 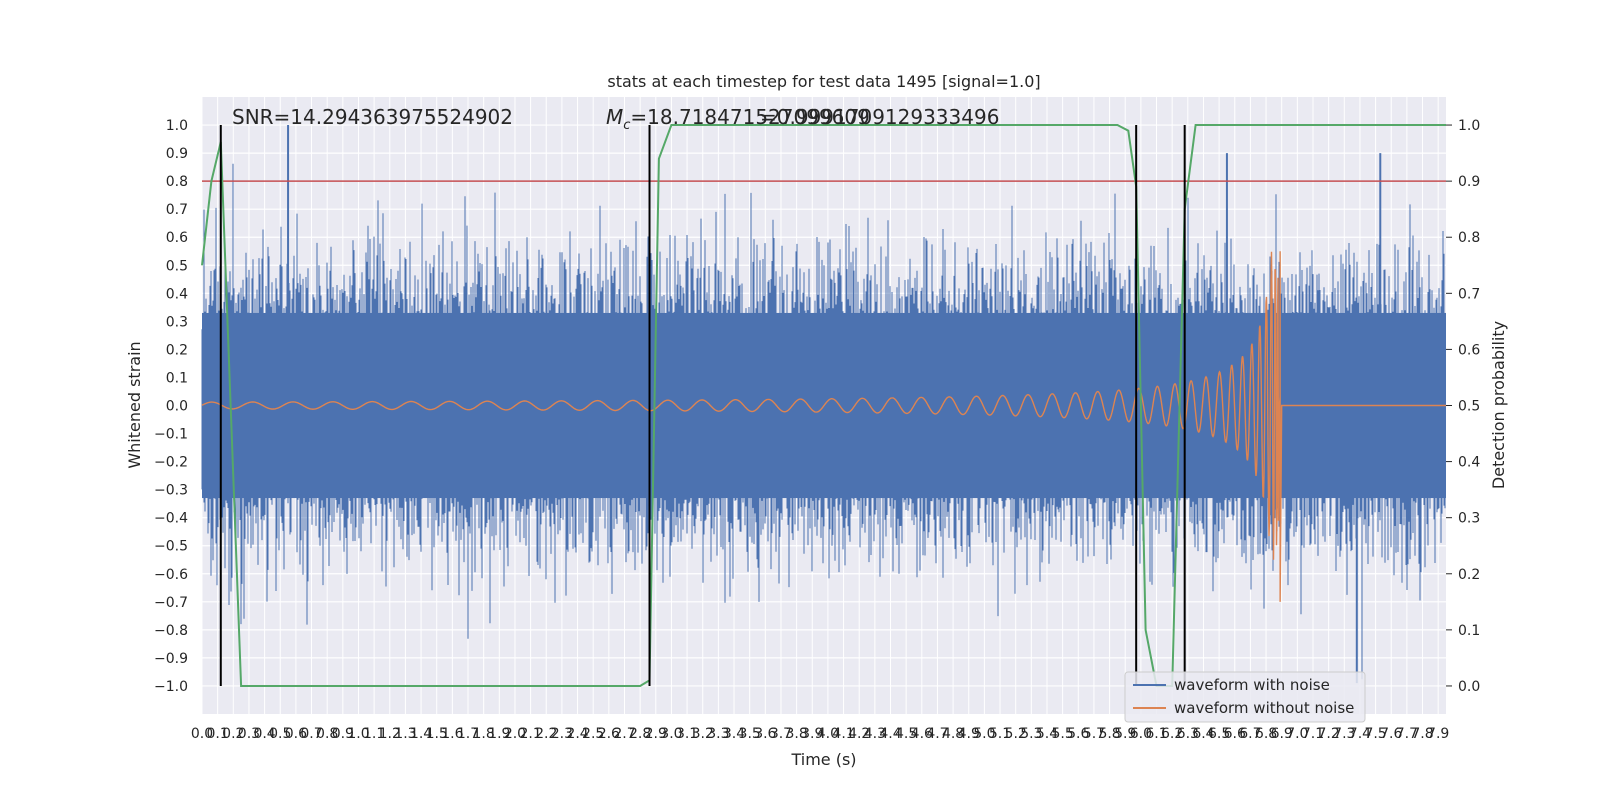 I want to click on y2-axis-label: Detection probability, so click(x=1498, y=405).